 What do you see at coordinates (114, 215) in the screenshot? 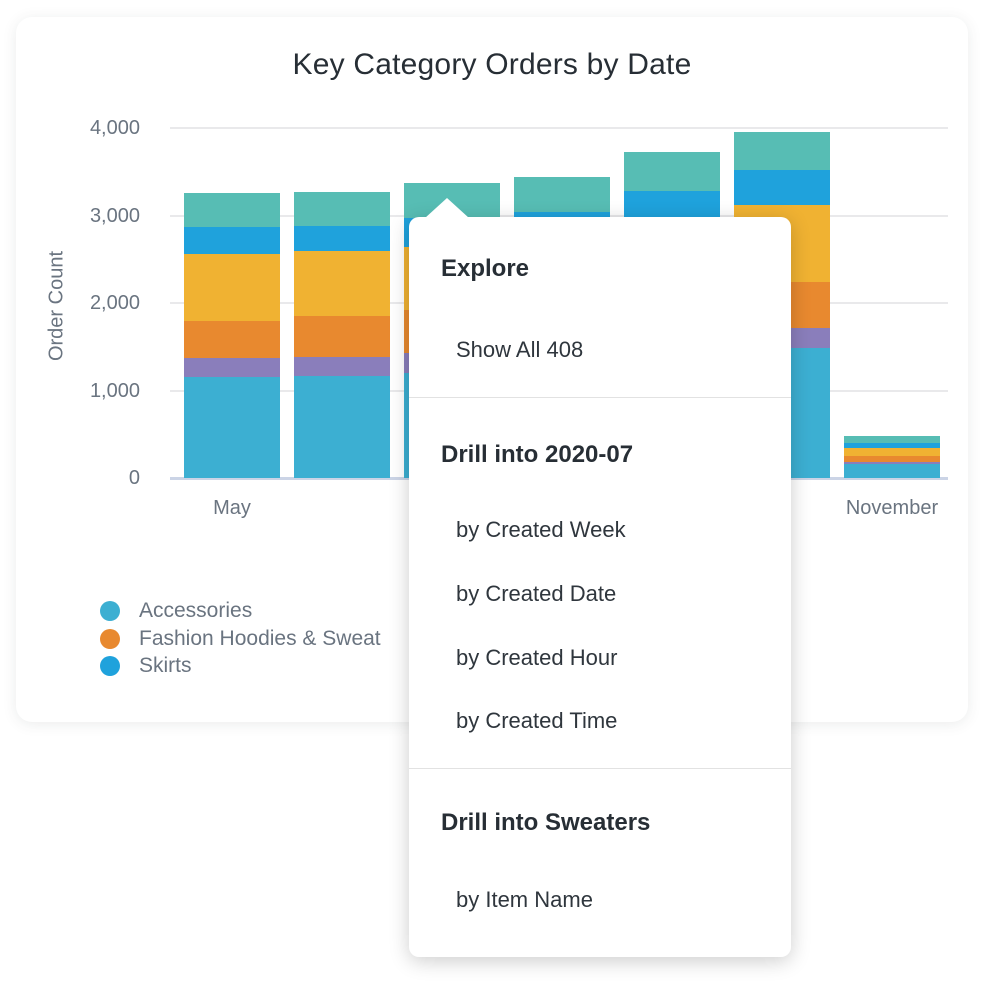
I see `y-tick-label: 3,000` at bounding box center [114, 215].